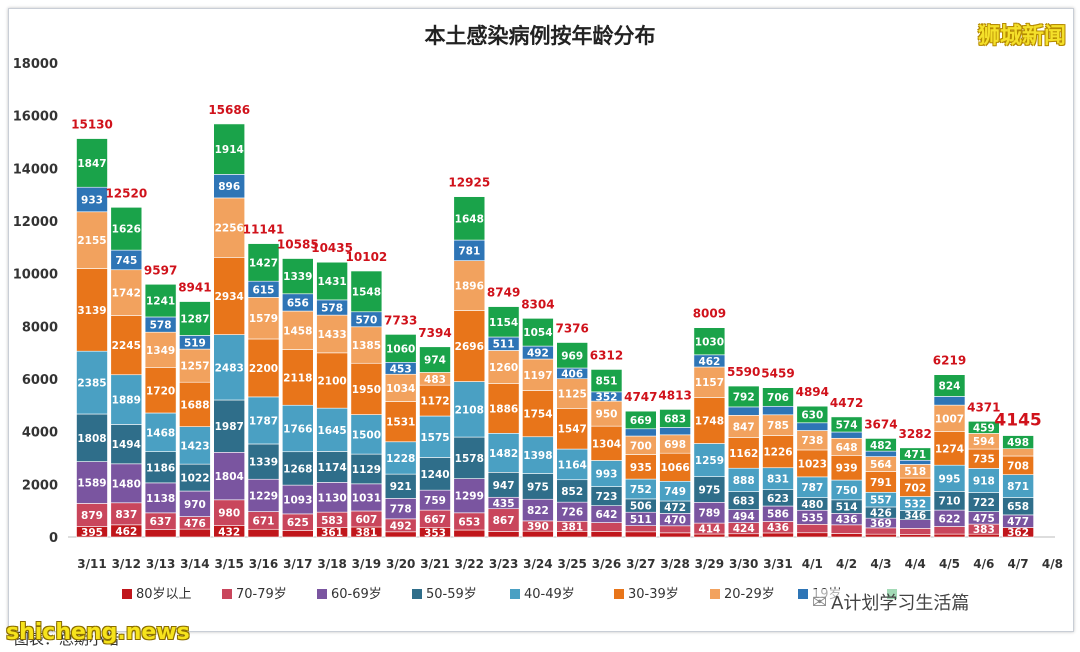 This screenshot has height=652, width=1080. Describe the element at coordinates (606, 355) in the screenshot. I see `total-label: 6312` at that location.